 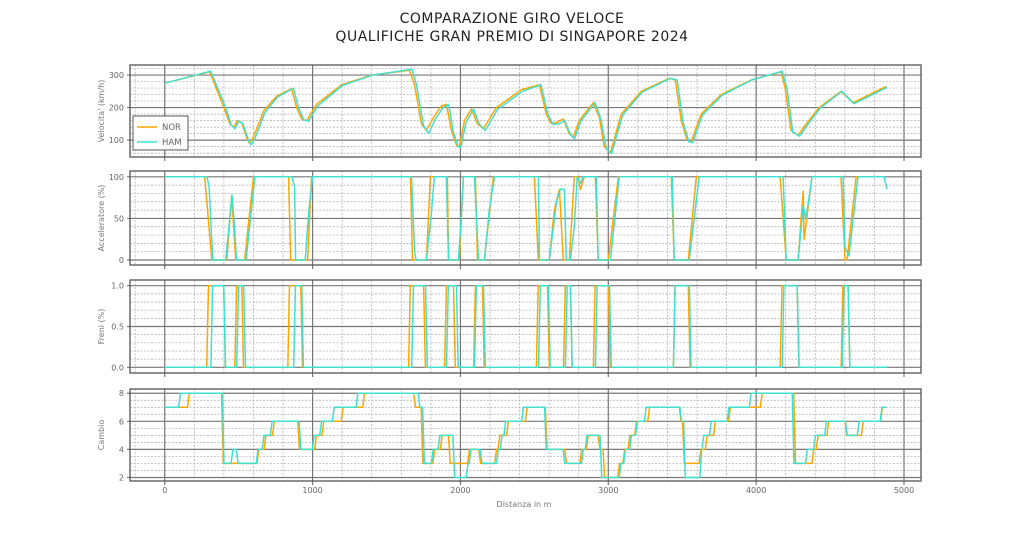 What do you see at coordinates (101, 435) in the screenshot?
I see `gear-y-axis-label: Cambio` at bounding box center [101, 435].